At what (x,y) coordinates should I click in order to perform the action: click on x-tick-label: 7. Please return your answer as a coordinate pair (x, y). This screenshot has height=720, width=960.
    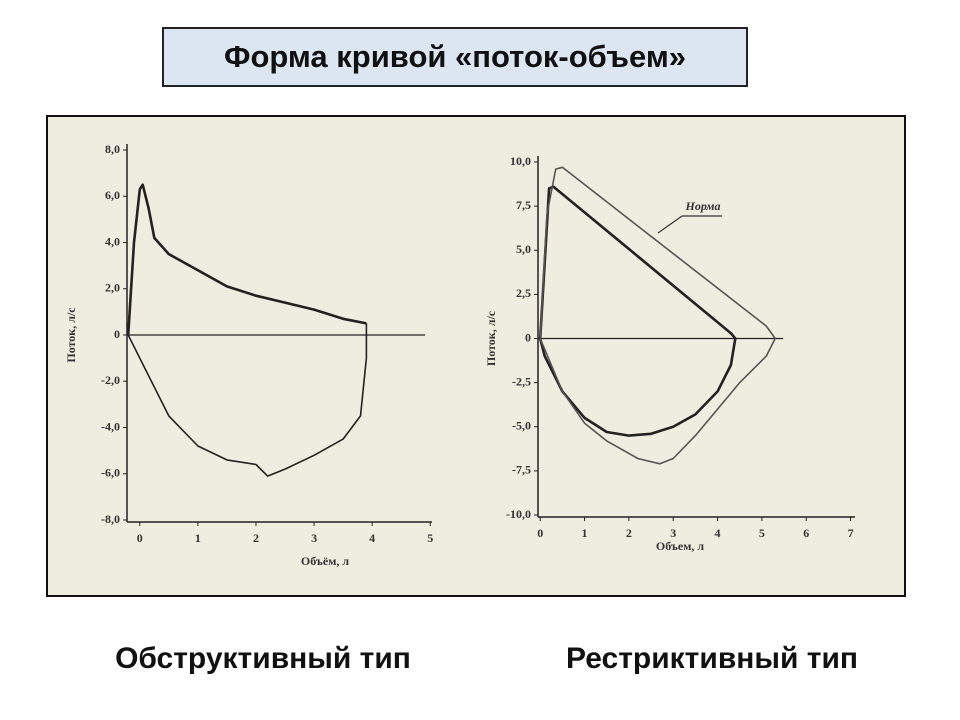
    Looking at the image, I should click on (851, 533).